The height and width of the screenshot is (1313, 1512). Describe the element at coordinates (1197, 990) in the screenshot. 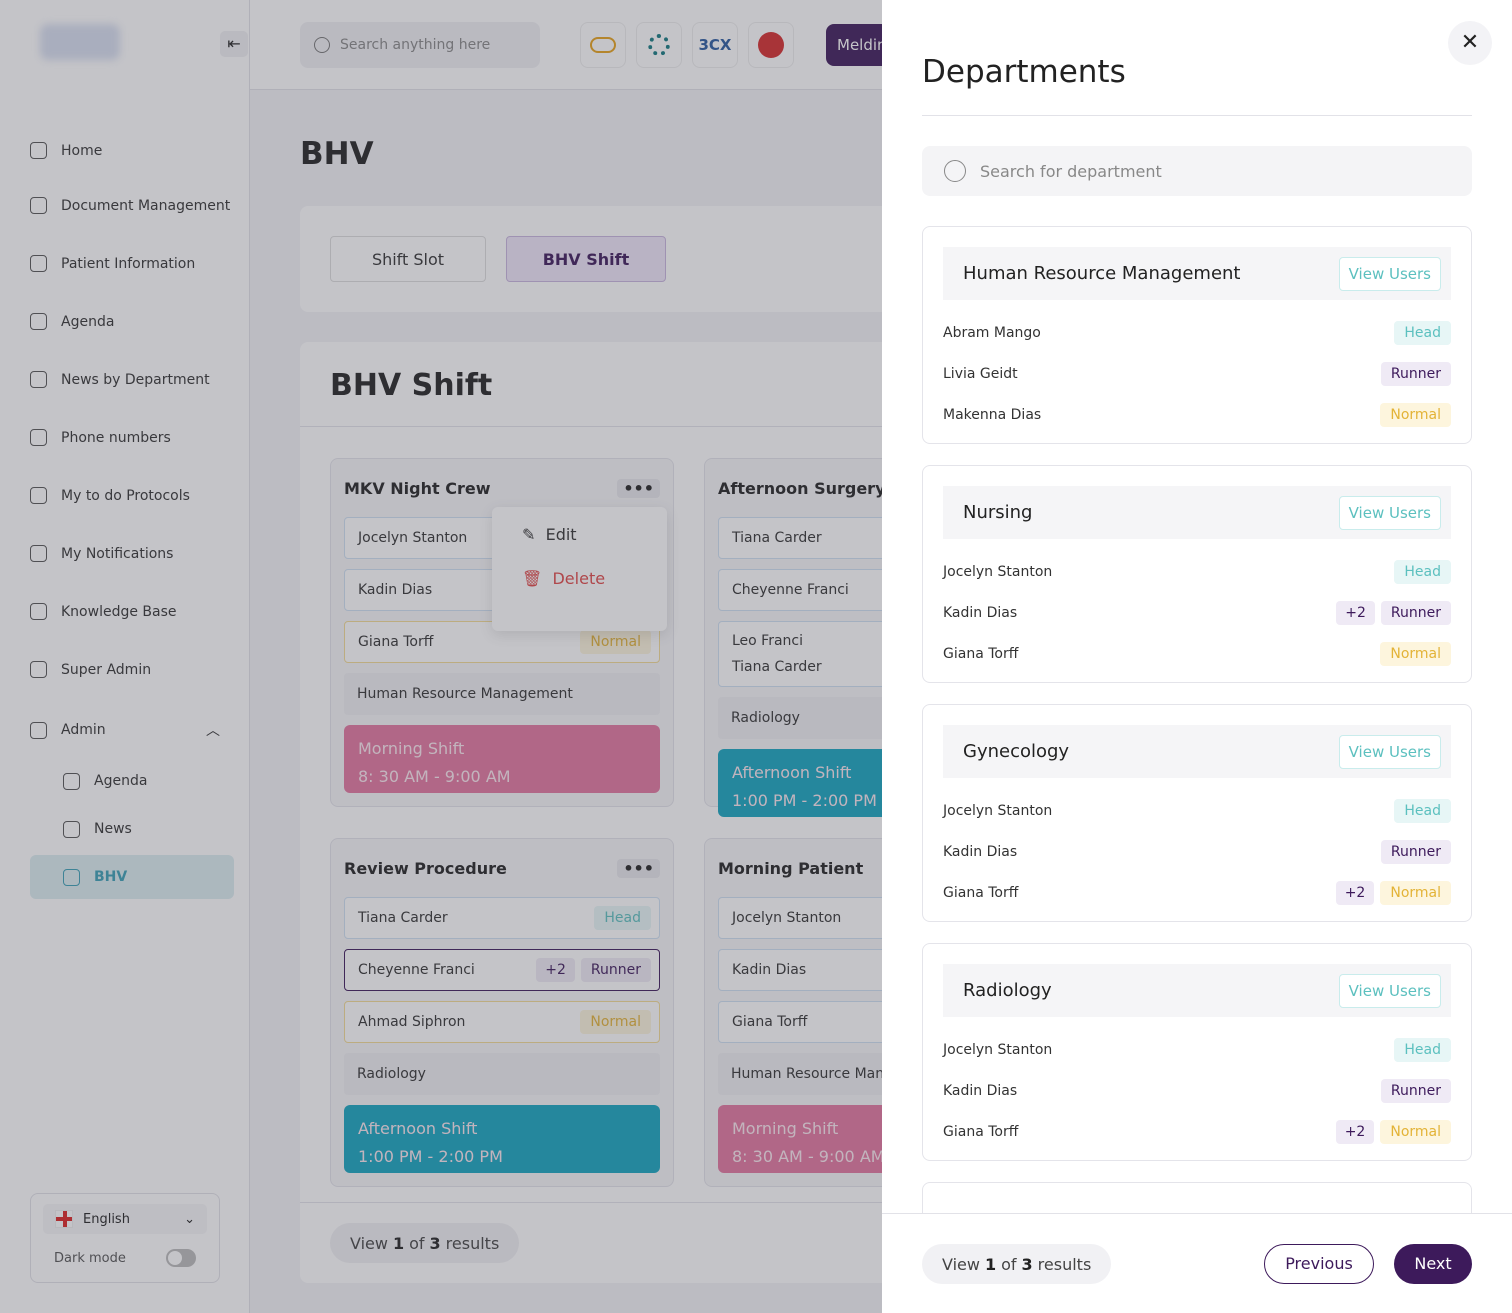

I see `department-header: Radiology View Users` at that location.